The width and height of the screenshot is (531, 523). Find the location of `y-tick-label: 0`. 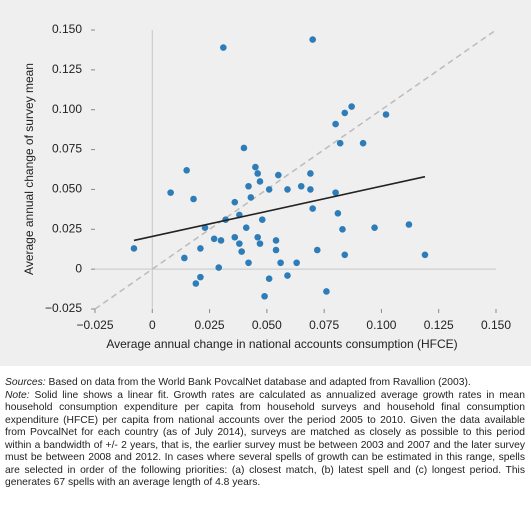

y-tick-label: 0 is located at coordinates (78, 268).